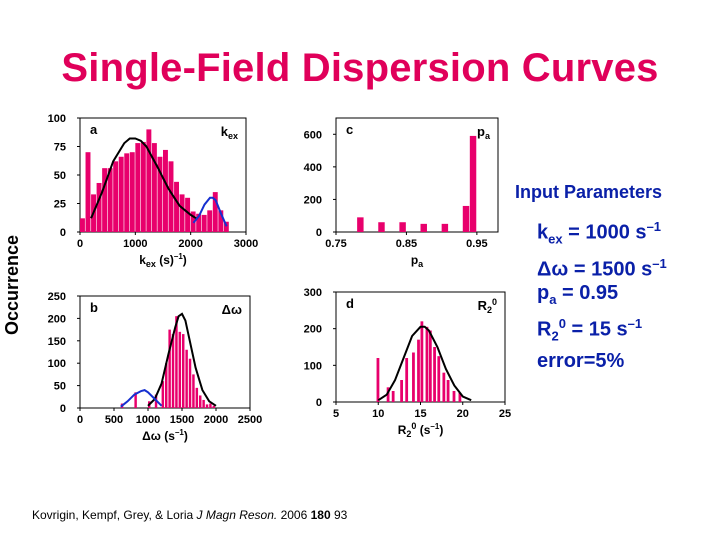  What do you see at coordinates (190, 244) in the screenshot?
I see `x-tick-label: 2000` at bounding box center [190, 244].